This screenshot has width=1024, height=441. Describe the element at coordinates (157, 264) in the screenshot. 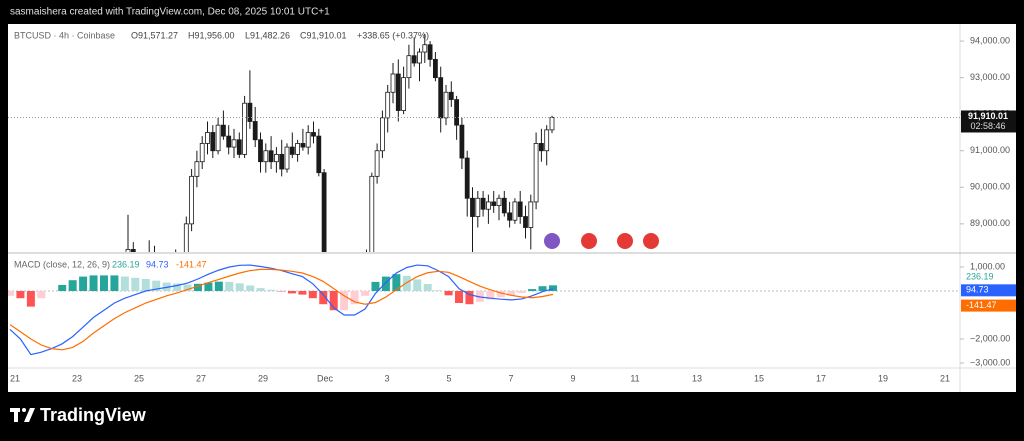

I see `macd-legend-macd: 94.73` at that location.